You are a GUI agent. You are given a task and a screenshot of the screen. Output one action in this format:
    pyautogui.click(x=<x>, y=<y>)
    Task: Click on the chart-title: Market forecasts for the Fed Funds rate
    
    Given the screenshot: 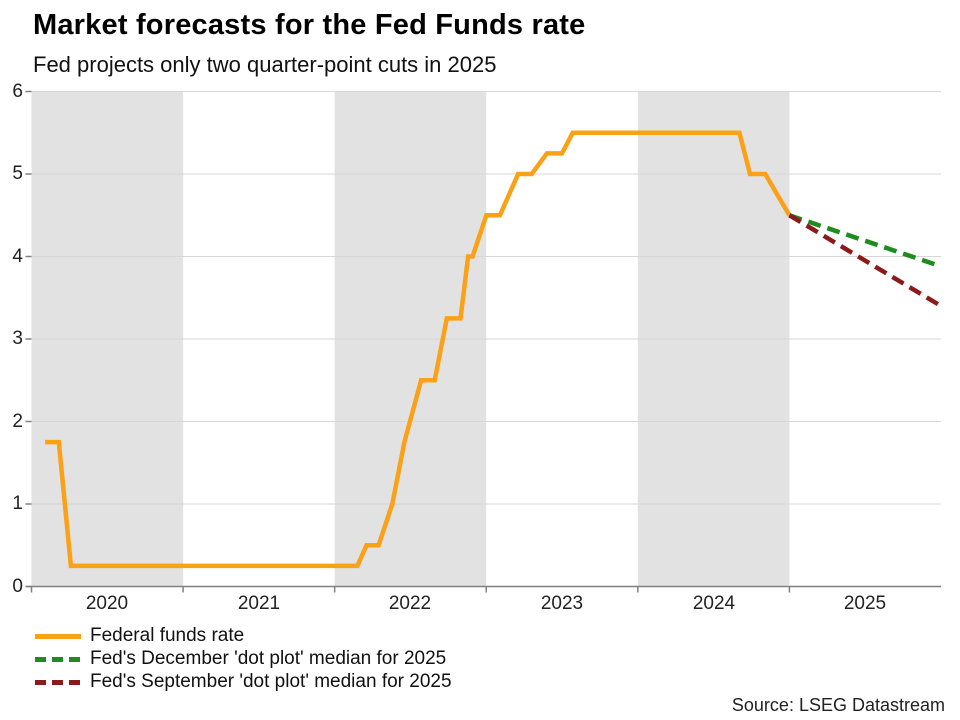 What is the action you would take?
    pyautogui.click(x=309, y=25)
    